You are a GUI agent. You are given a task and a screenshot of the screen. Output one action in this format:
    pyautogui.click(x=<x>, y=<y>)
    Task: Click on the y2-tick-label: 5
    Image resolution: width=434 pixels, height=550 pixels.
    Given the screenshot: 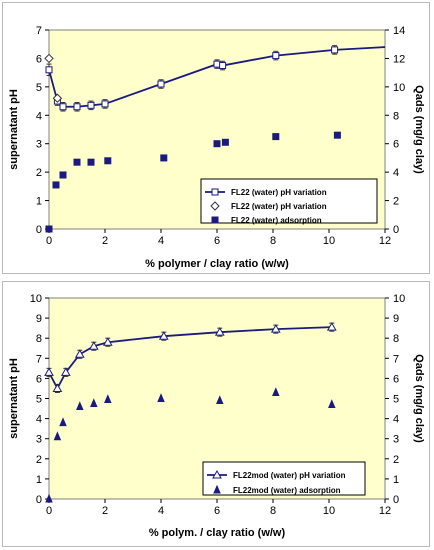 What is the action you would take?
    pyautogui.click(x=396, y=400)
    